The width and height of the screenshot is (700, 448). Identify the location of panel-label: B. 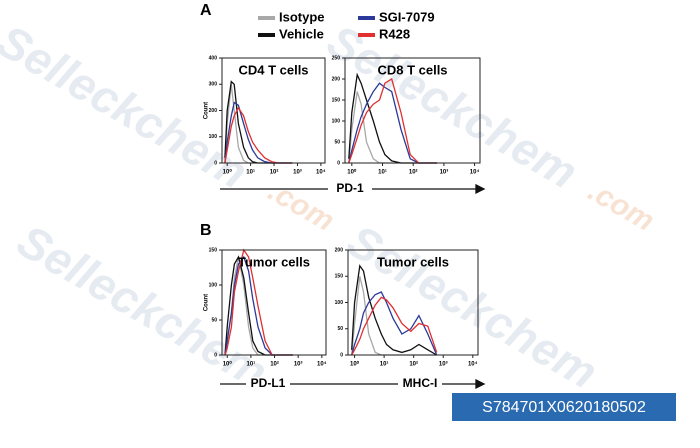
(206, 230).